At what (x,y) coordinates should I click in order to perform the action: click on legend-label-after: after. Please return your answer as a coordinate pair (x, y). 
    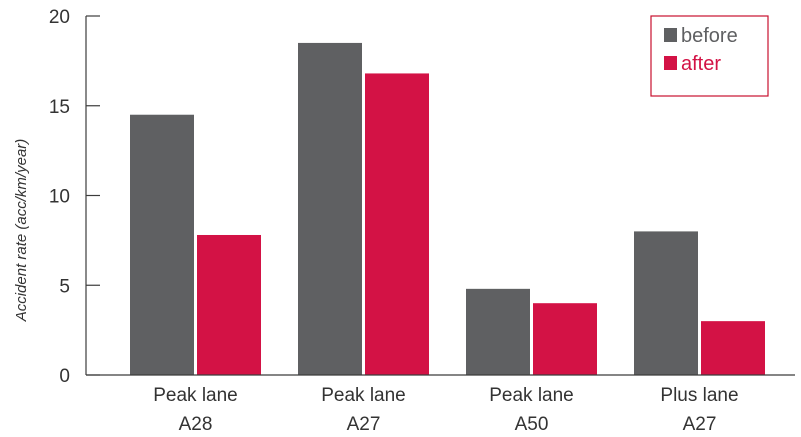
    Looking at the image, I should click on (701, 64).